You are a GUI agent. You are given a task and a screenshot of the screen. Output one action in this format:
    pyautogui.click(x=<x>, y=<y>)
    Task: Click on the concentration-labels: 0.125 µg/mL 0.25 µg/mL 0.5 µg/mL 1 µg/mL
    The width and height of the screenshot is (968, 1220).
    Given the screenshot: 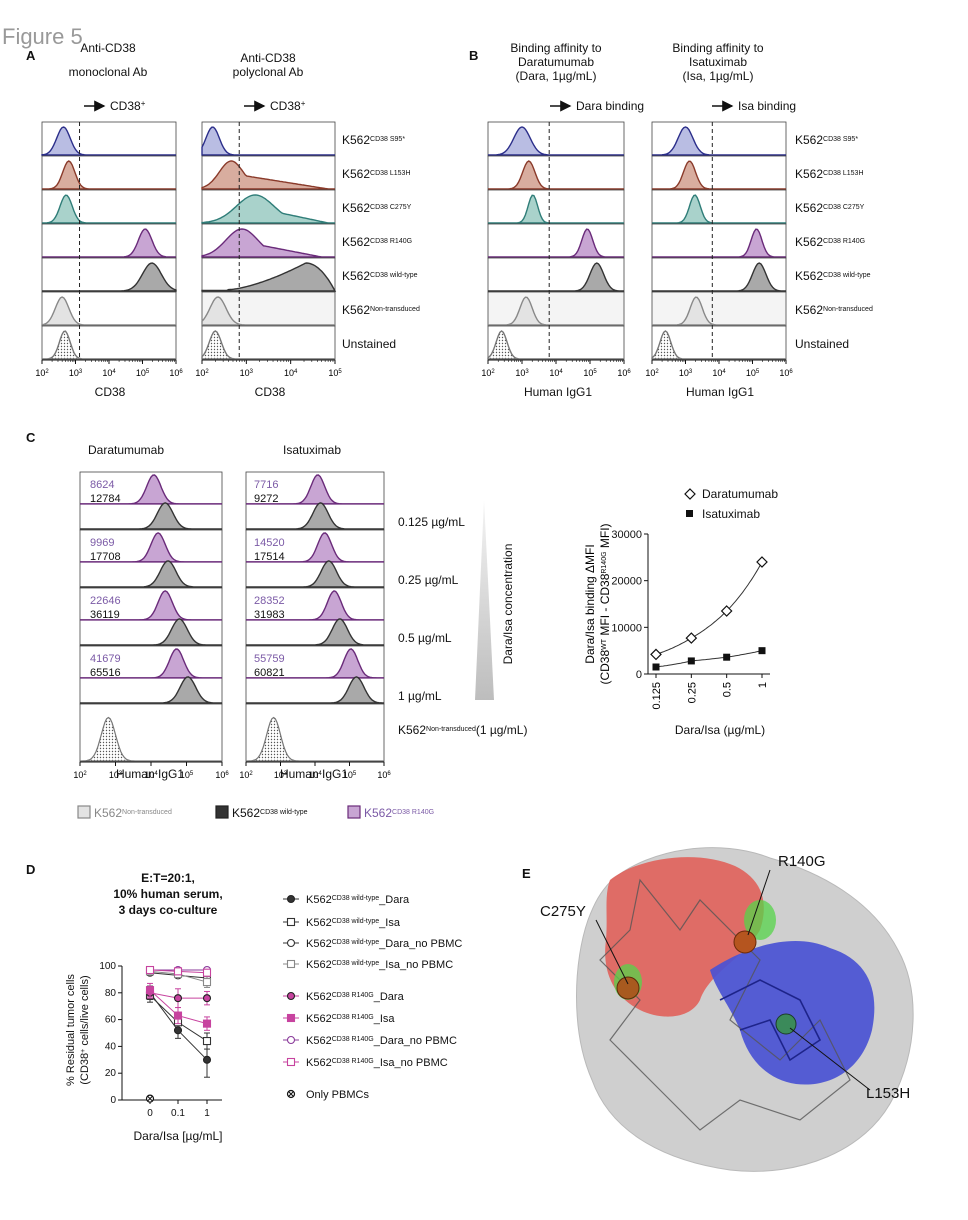 What is the action you would take?
    pyautogui.click(x=431, y=609)
    